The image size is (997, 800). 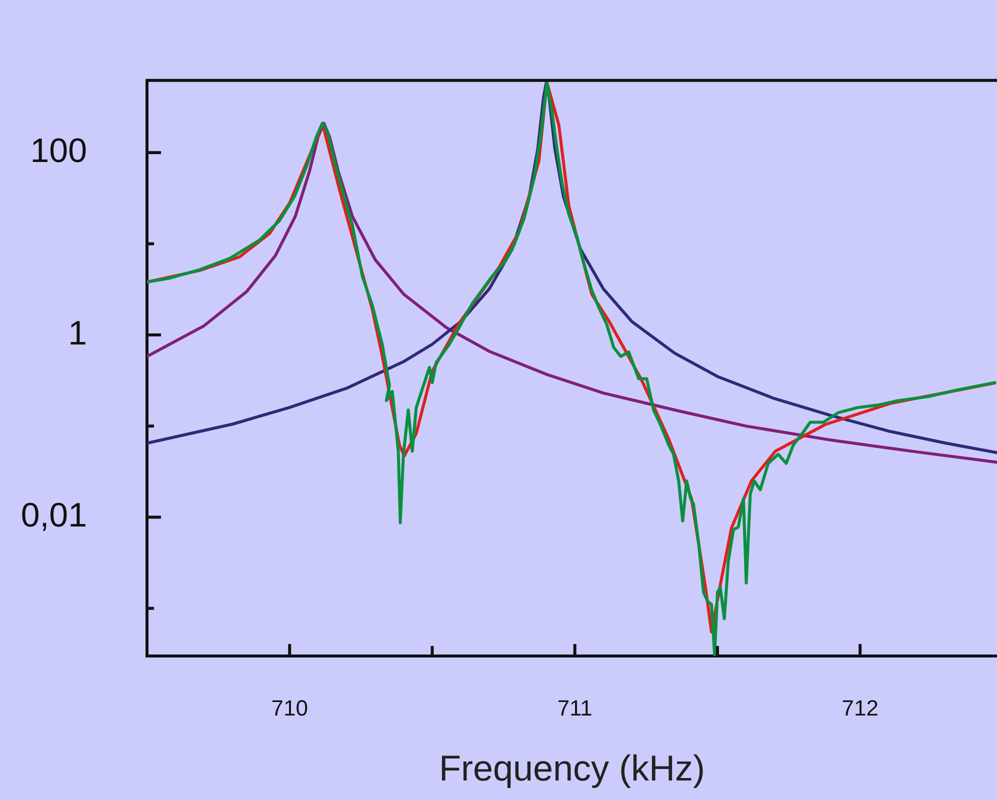 I want to click on y-tick-label: 1, so click(x=77, y=333).